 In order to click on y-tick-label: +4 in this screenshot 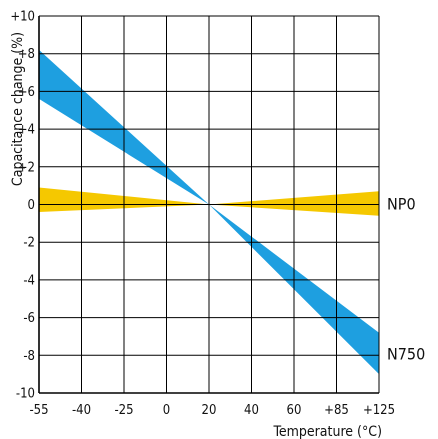, I will do `click(26, 130)`.